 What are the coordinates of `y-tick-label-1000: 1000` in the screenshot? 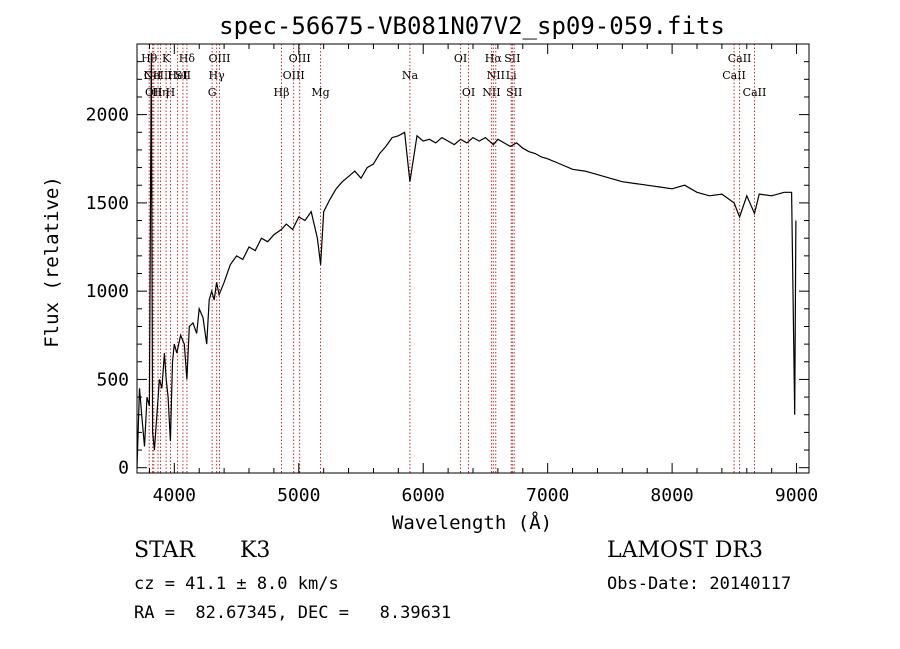 It's located at (107, 291).